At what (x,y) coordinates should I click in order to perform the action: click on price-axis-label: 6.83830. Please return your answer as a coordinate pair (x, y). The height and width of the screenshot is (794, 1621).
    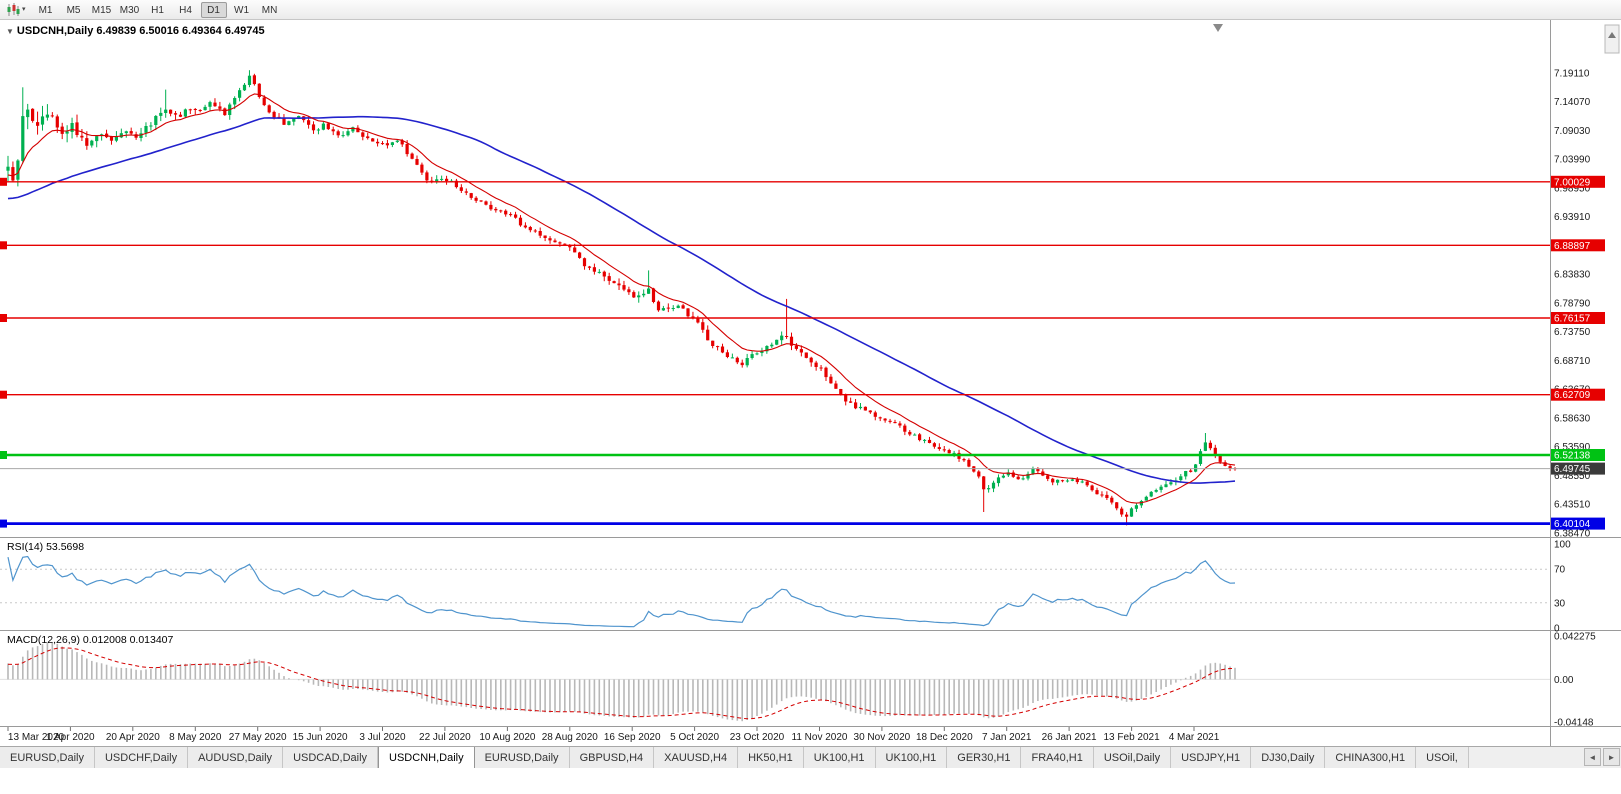
    Looking at the image, I should click on (1572, 275).